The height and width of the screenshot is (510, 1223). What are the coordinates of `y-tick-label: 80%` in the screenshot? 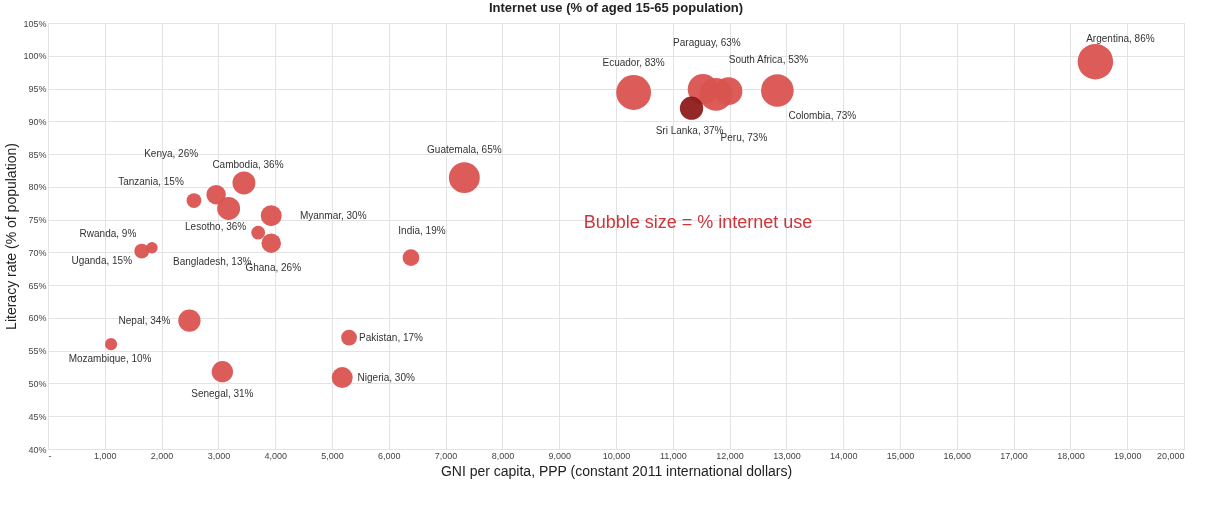 It's located at (37, 187).